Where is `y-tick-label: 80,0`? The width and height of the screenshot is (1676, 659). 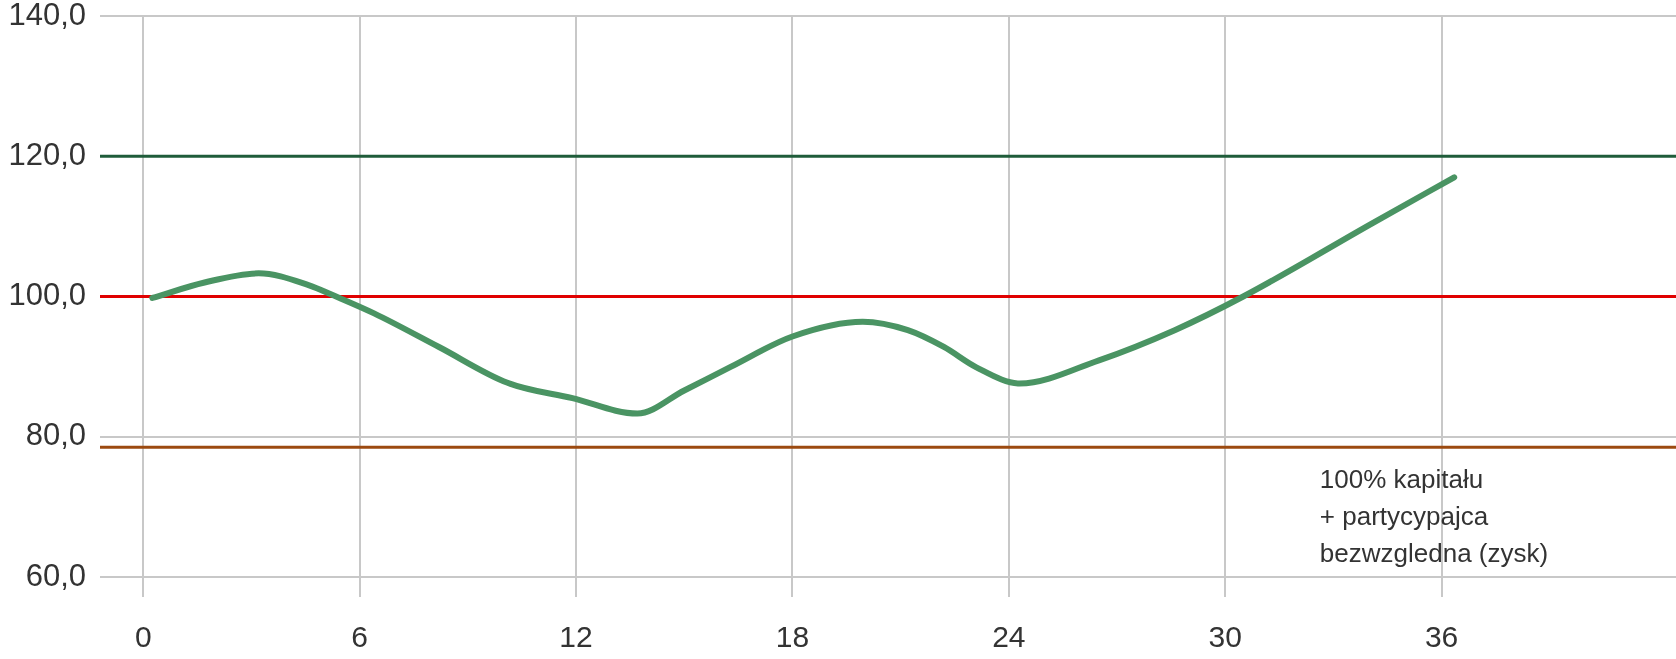 y-tick-label: 80,0 is located at coordinates (55, 435).